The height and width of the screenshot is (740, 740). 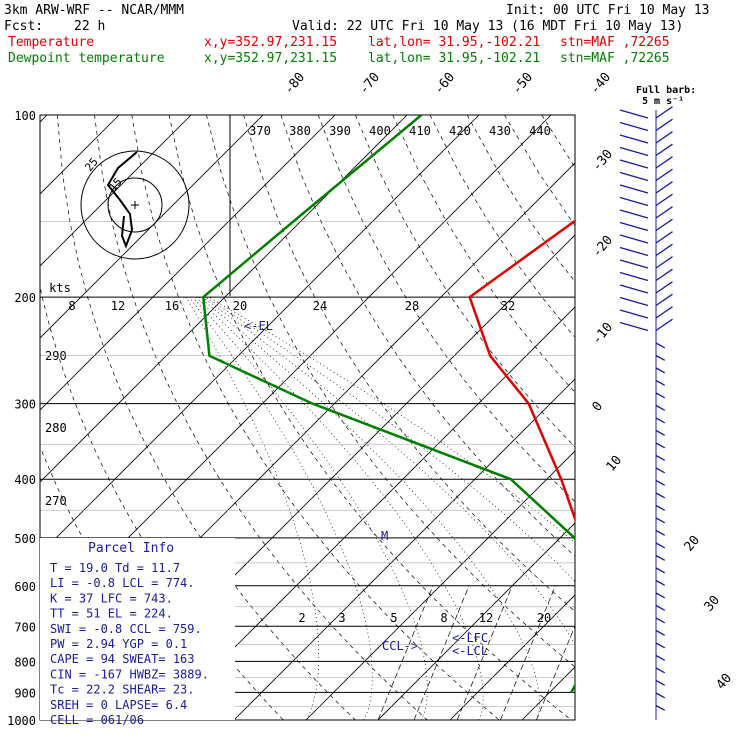 What do you see at coordinates (341, 618) in the screenshot?
I see `mixing-ratio-label: 3` at bounding box center [341, 618].